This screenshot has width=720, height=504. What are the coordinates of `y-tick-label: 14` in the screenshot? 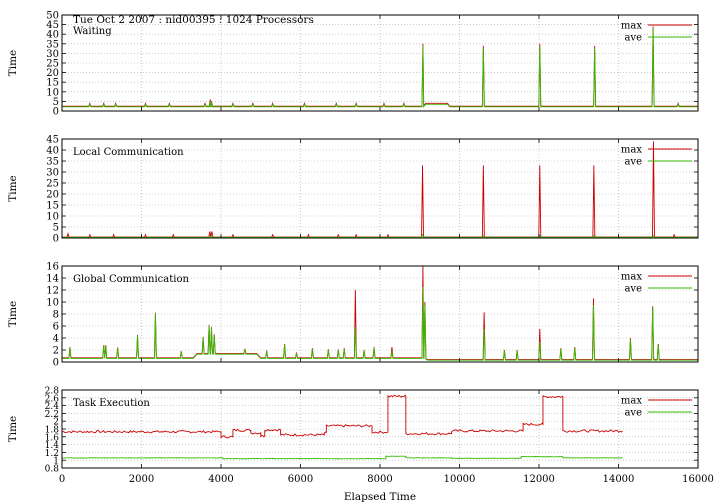 It's located at (52, 279).